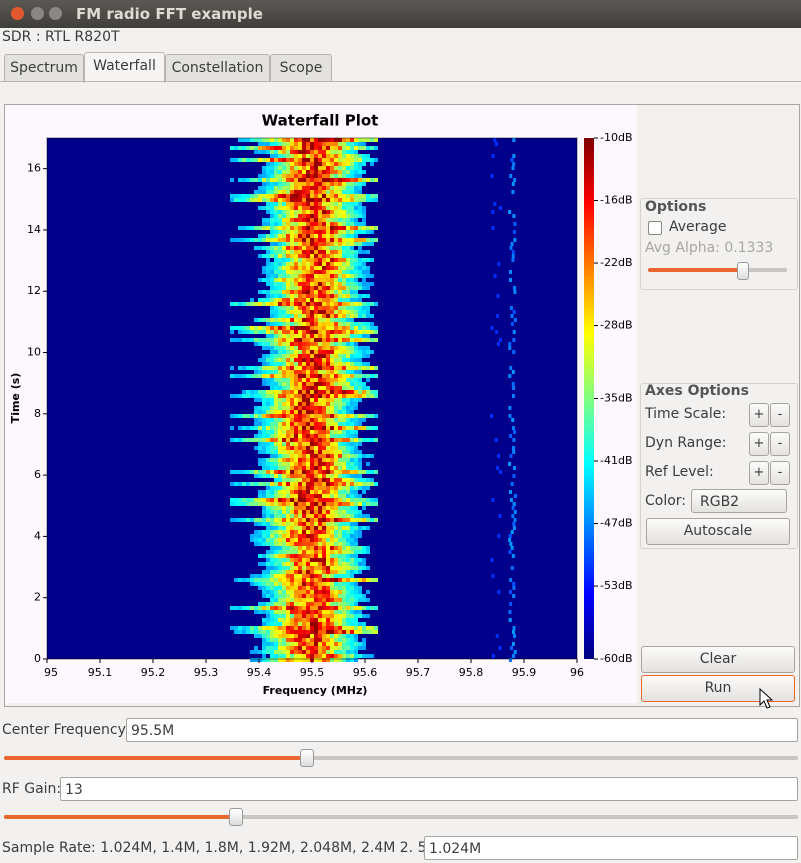  Describe the element at coordinates (655, 228) in the screenshot. I see `checkbox` at that location.